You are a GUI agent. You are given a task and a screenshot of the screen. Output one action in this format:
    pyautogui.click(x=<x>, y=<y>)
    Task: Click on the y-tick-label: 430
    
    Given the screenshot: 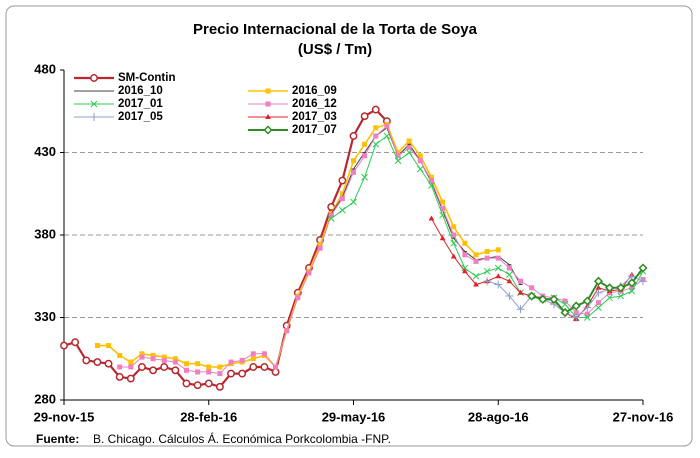 What is the action you would take?
    pyautogui.click(x=45, y=151)
    